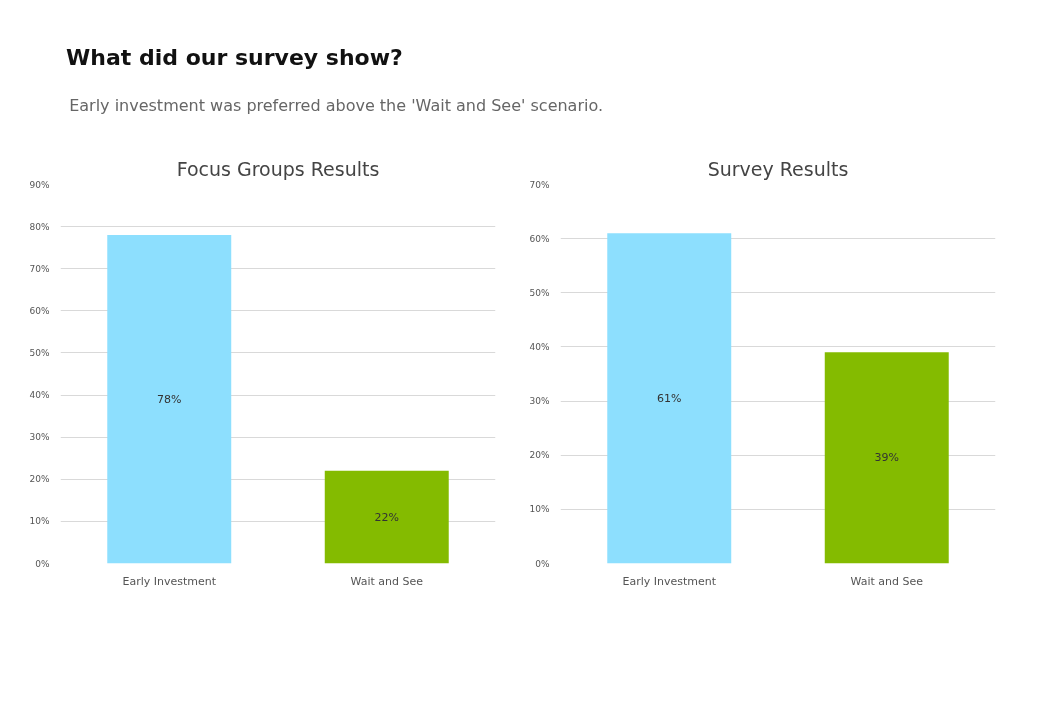 Image resolution: width=1040 pixels, height=722 pixels. What do you see at coordinates (234, 57) in the screenshot?
I see `text: What did our survey show?` at bounding box center [234, 57].